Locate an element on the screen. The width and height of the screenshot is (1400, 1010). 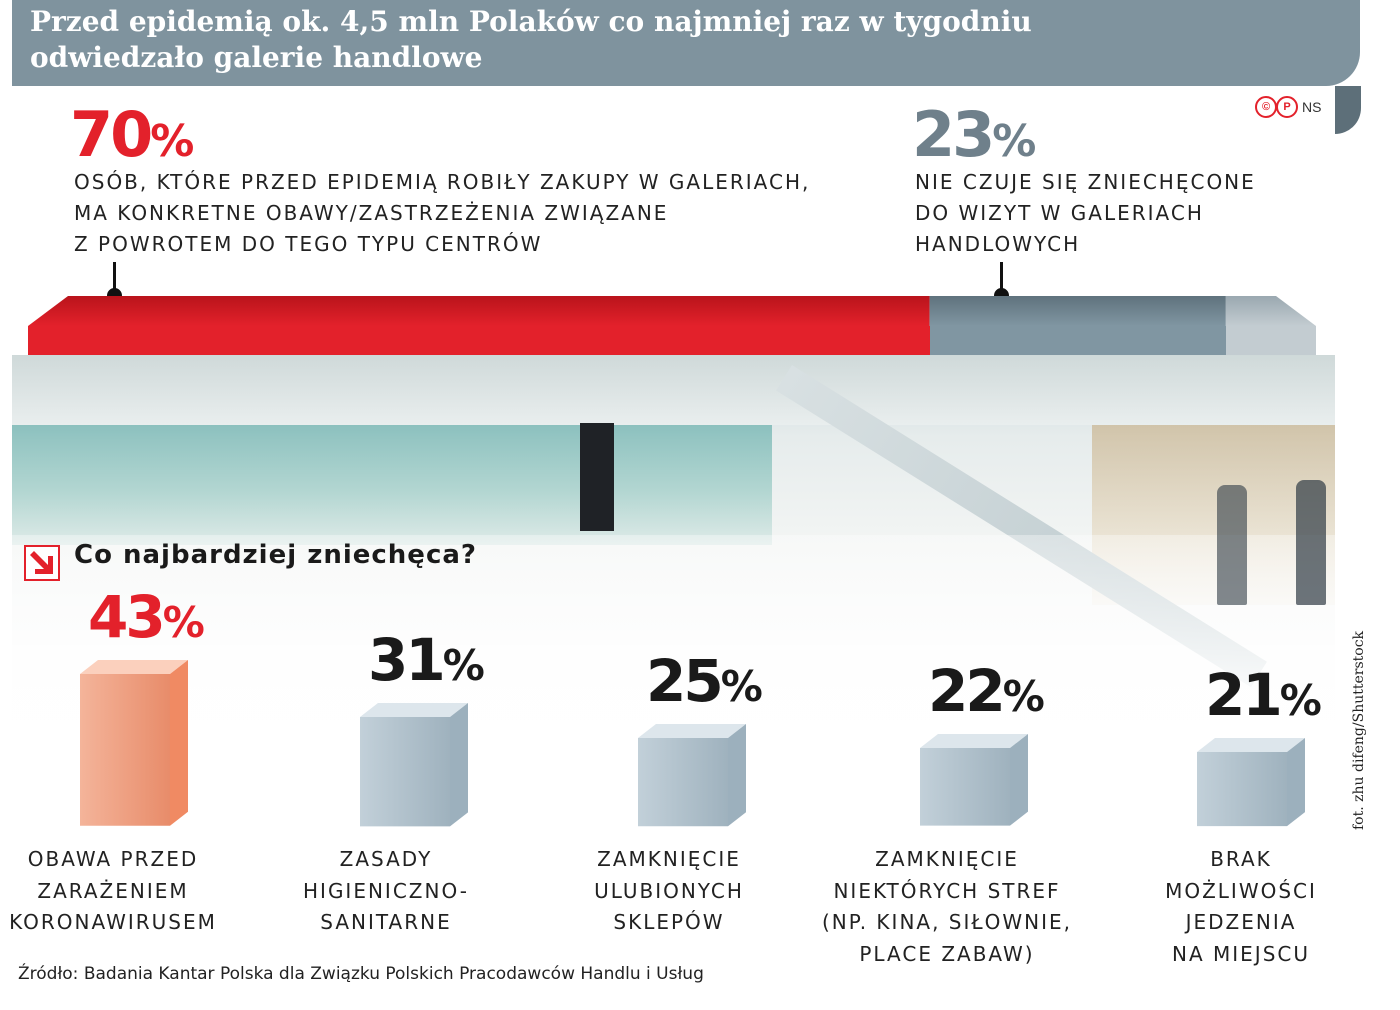
photo-windows is located at coordinates (392, 485).